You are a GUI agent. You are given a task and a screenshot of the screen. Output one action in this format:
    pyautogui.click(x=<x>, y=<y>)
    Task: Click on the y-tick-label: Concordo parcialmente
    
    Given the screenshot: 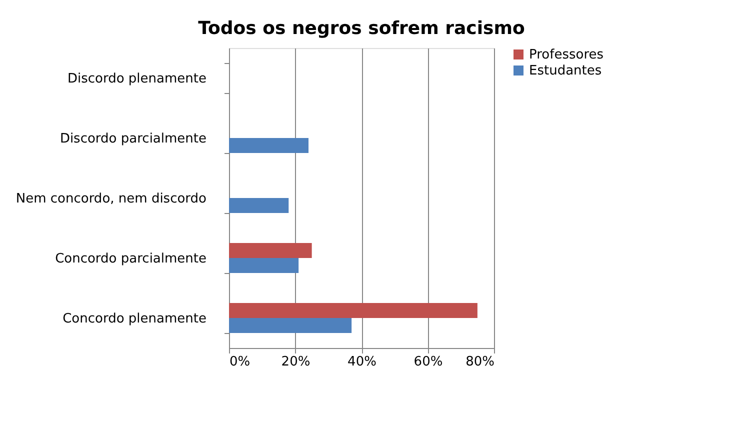 What is the action you would take?
    pyautogui.click(x=130, y=259)
    